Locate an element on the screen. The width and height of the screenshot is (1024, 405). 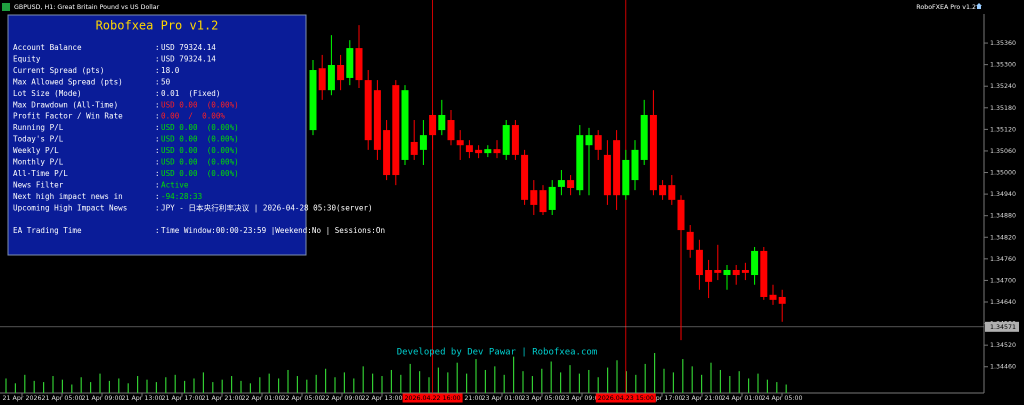
x-tick-label: 23 Apr 01:00 is located at coordinates (501, 398).